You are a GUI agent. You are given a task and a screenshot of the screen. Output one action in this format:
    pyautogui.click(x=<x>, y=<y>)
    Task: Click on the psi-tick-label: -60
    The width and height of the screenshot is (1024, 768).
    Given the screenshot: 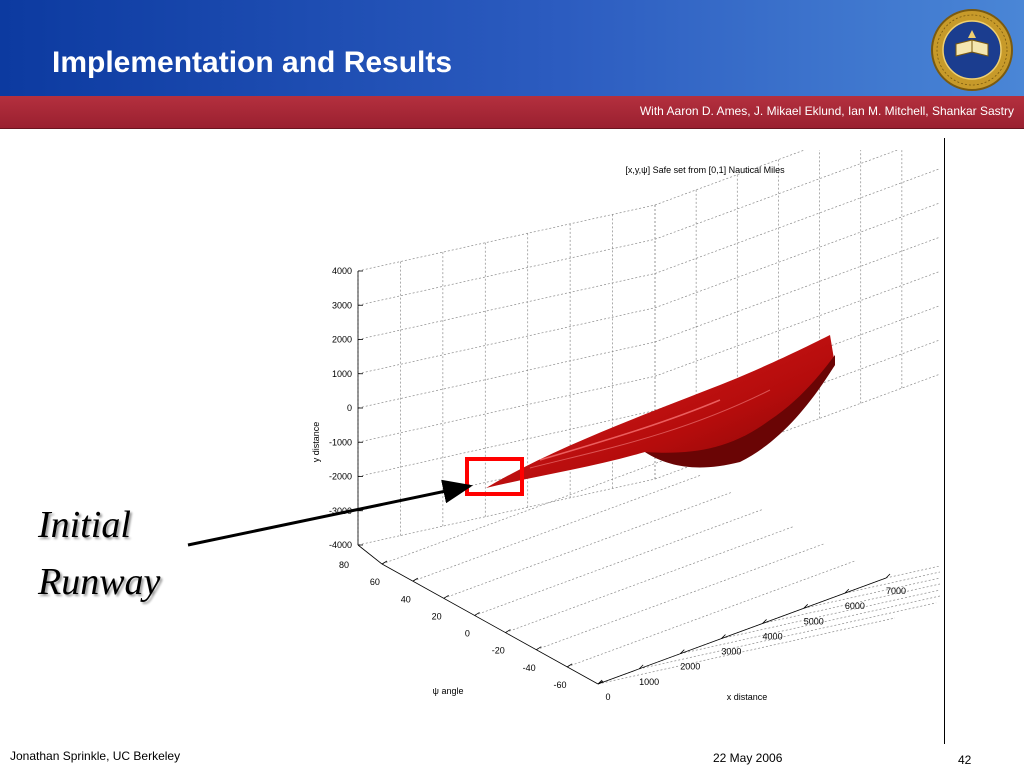 What is the action you would take?
    pyautogui.click(x=559, y=685)
    